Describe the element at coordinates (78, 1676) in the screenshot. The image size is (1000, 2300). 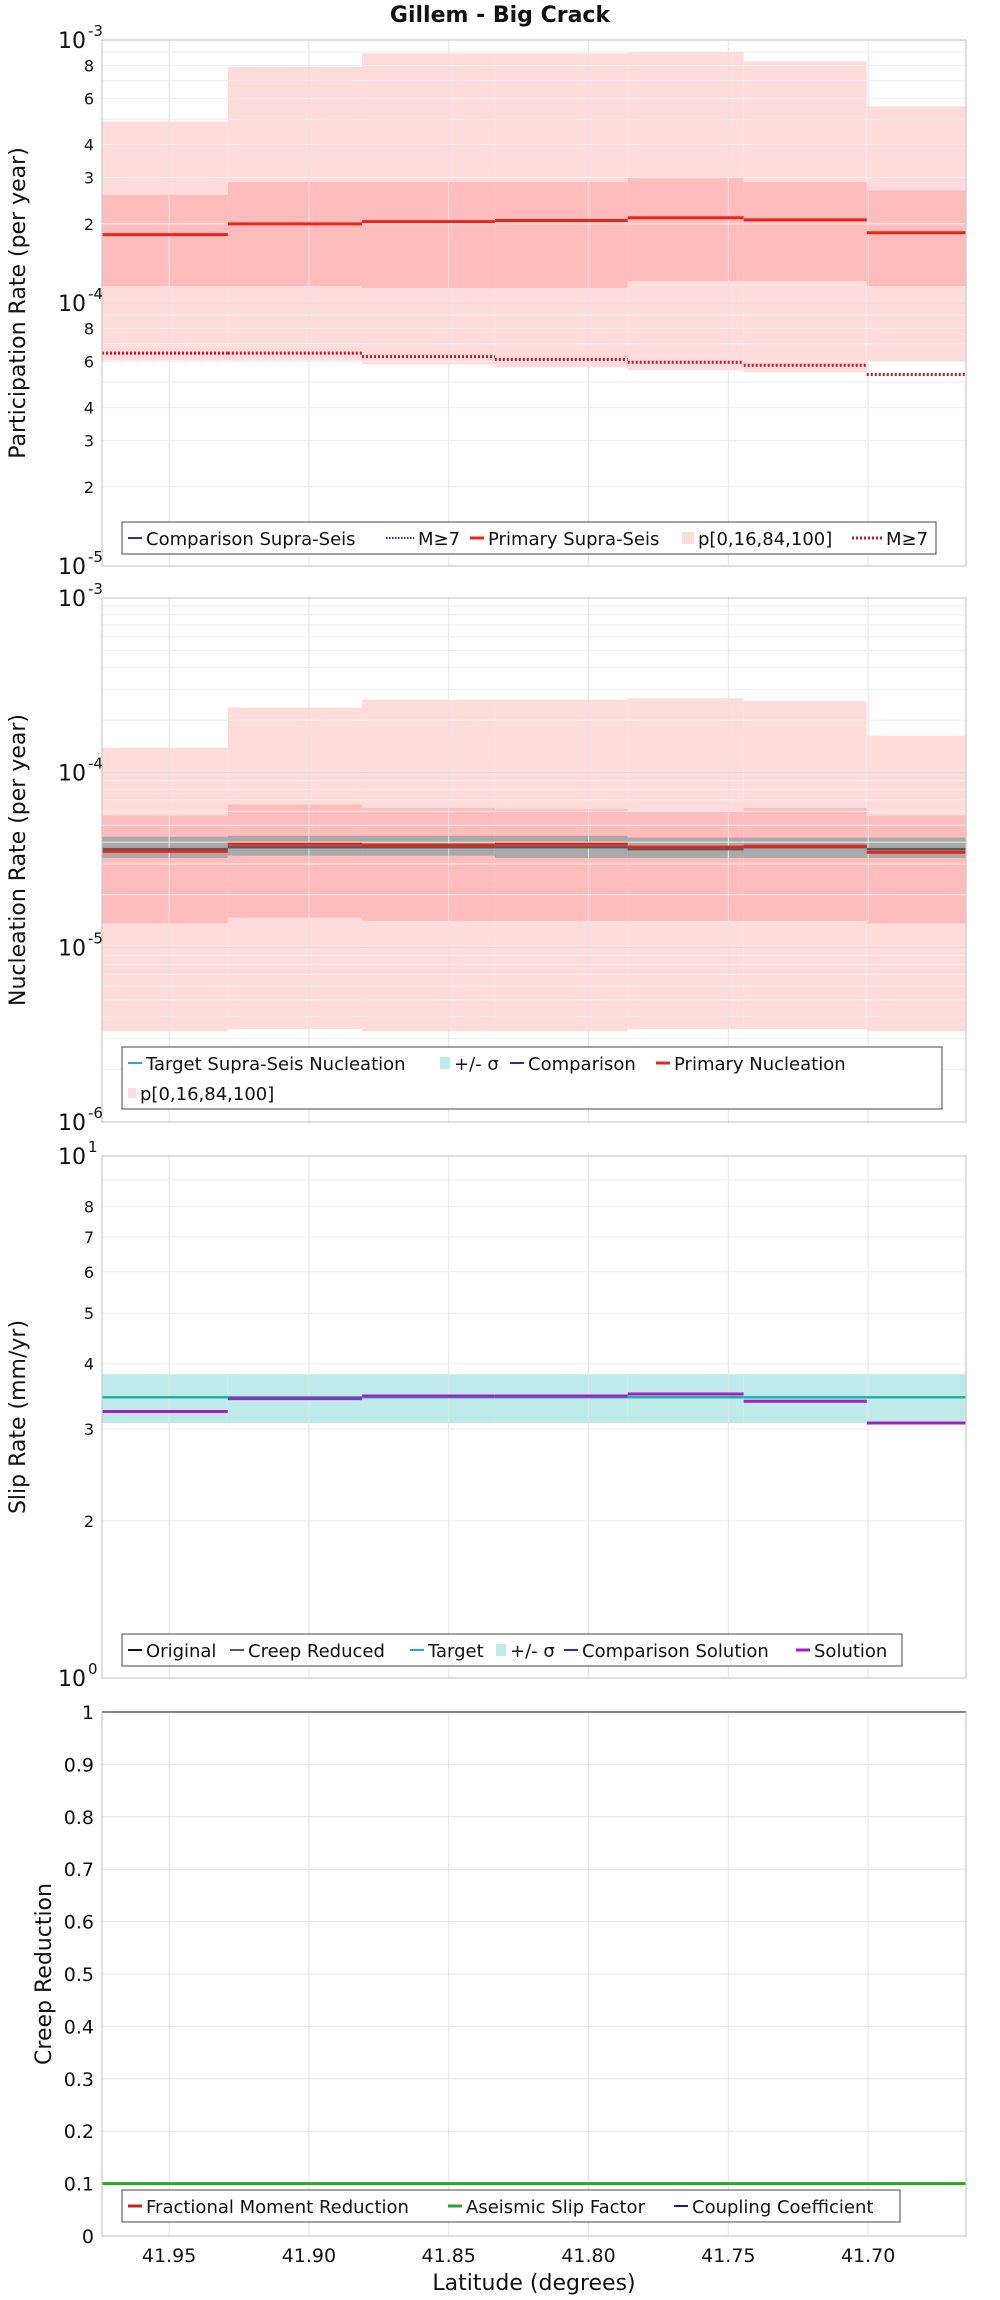
I see `y-tick-label: 10 0` at that location.